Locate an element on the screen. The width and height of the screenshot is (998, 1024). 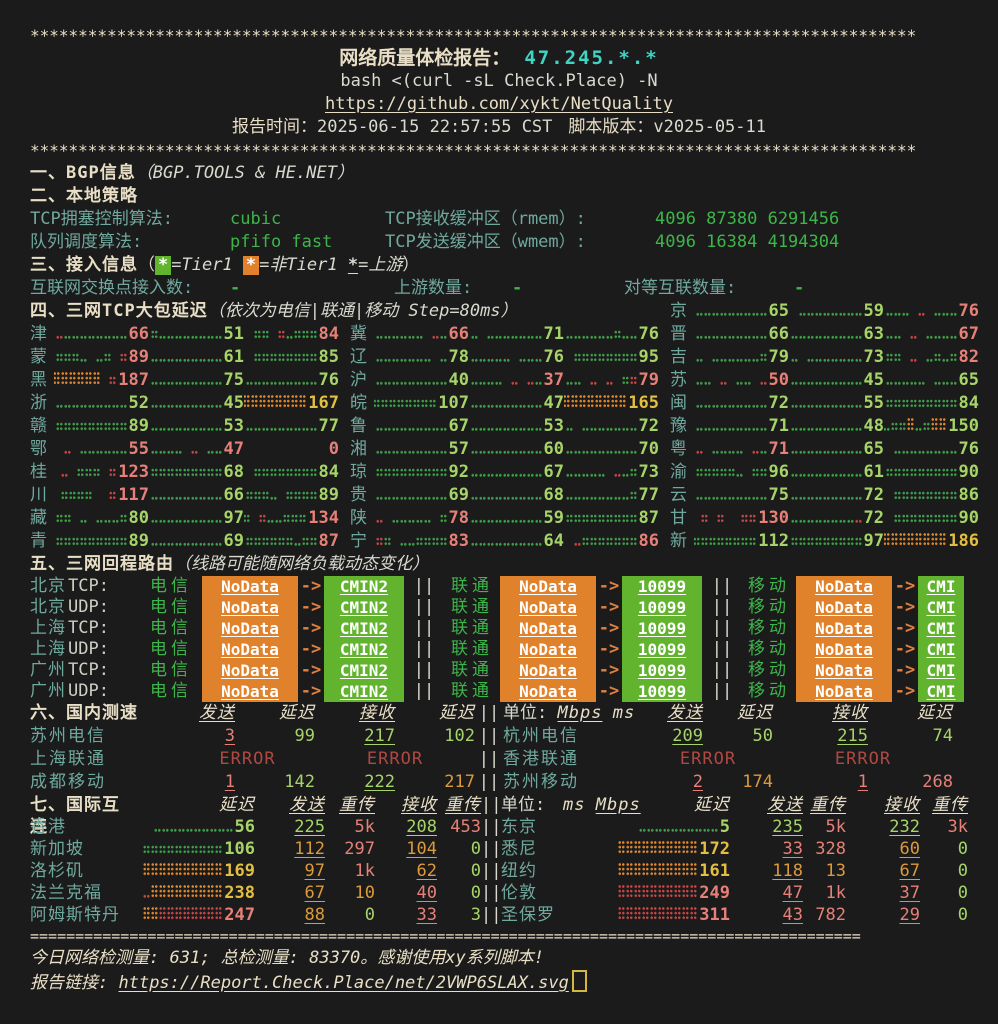
province-label: 渝 is located at coordinates (678, 472).